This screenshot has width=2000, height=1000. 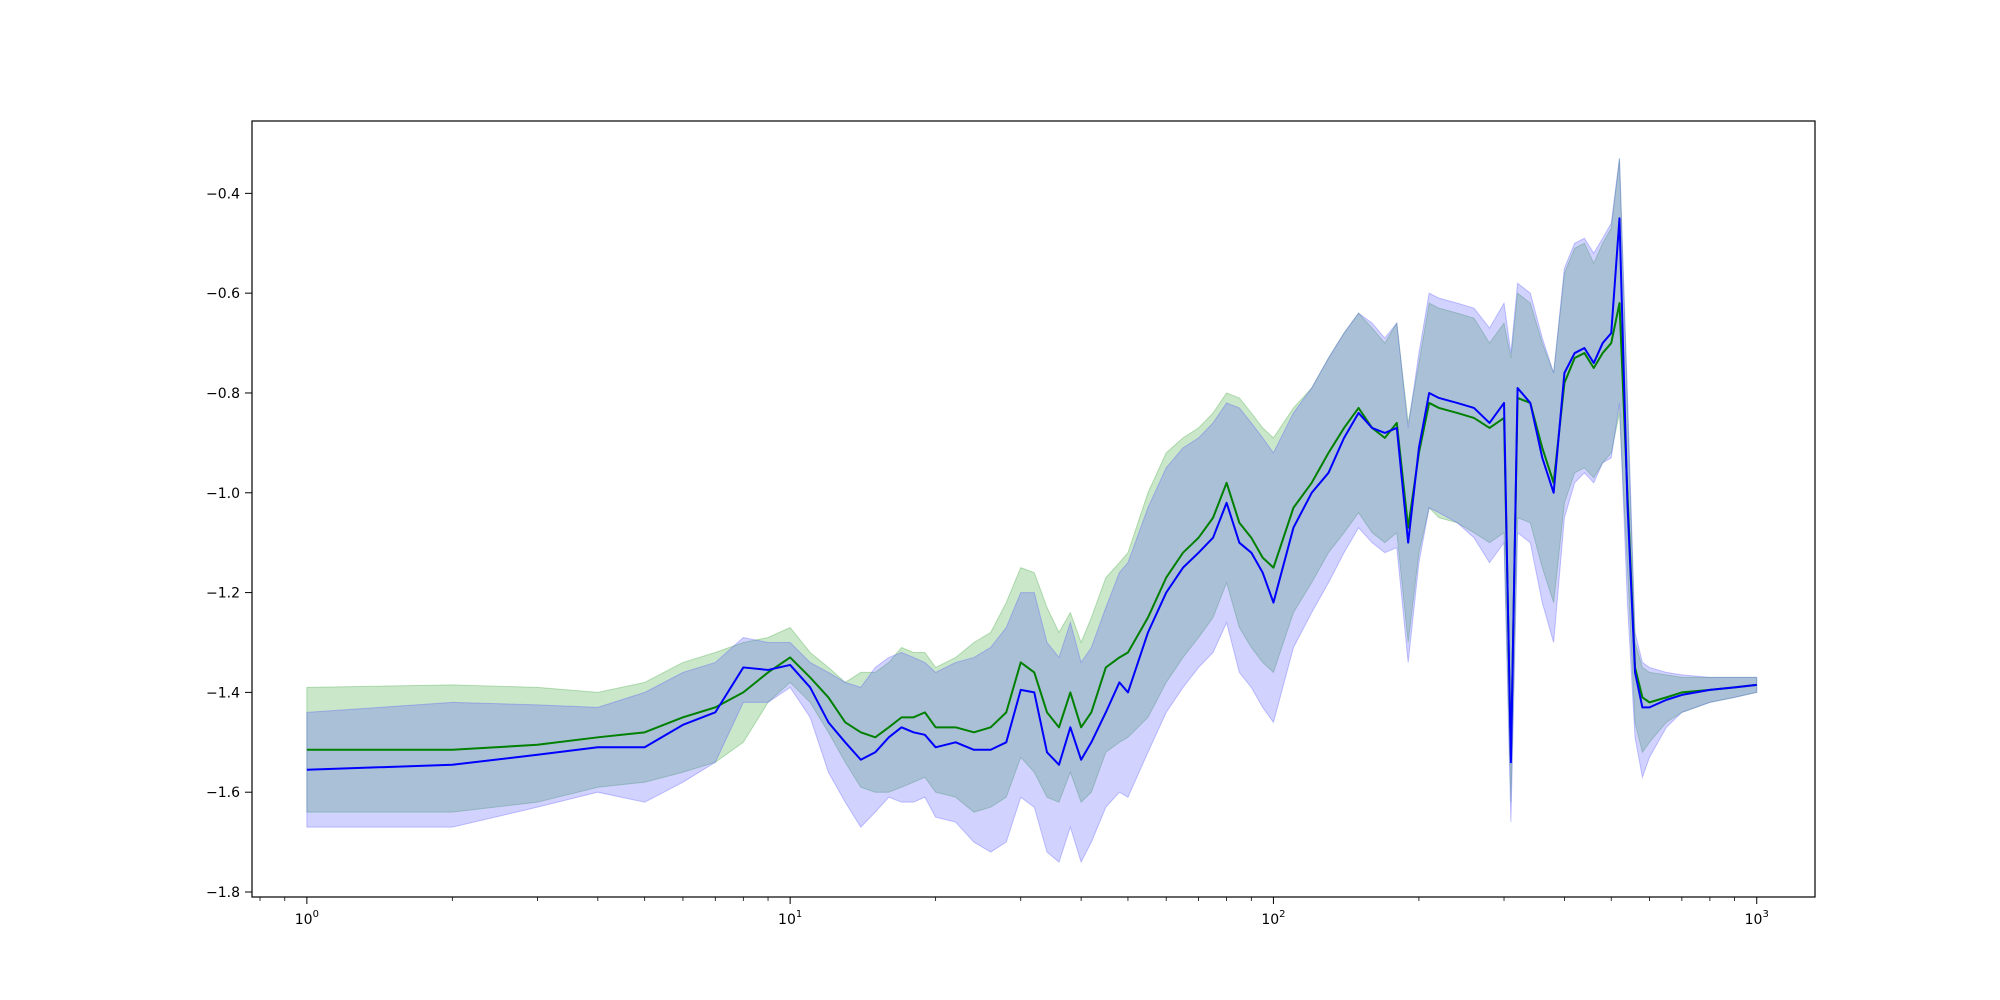 What do you see at coordinates (1757, 918) in the screenshot?
I see `x-tick-label: 10³` at bounding box center [1757, 918].